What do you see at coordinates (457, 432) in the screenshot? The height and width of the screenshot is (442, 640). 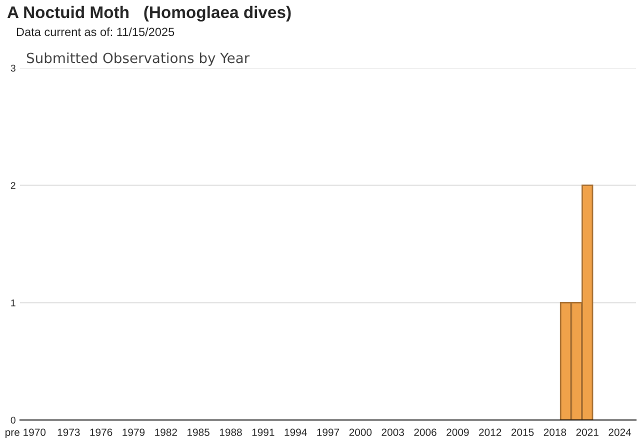 I see `x-tick-label: 2009` at bounding box center [457, 432].